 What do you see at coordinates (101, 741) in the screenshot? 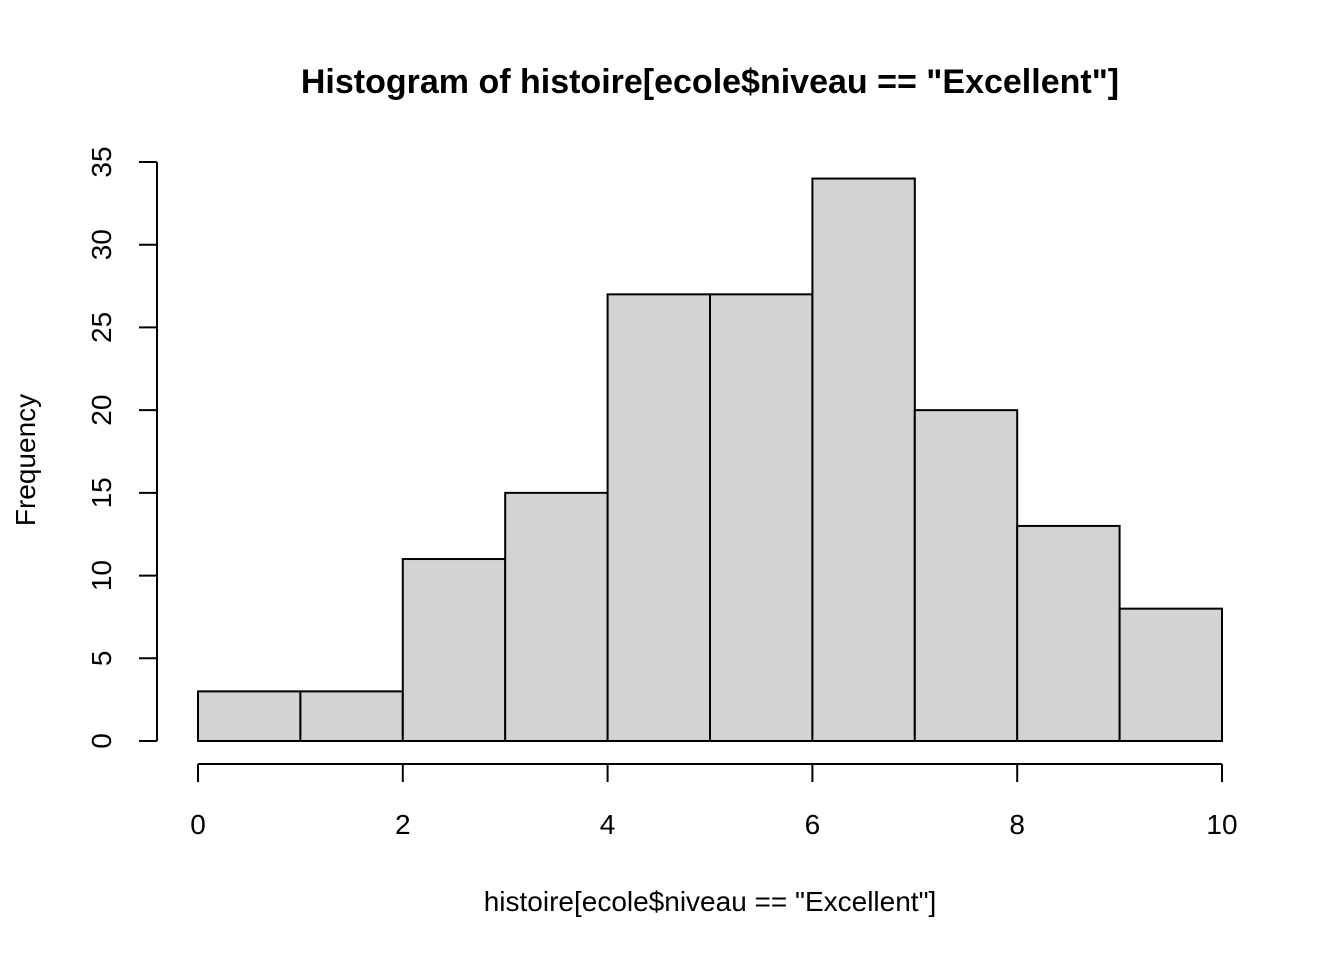
I see `y-tick-label: 0` at bounding box center [101, 741].